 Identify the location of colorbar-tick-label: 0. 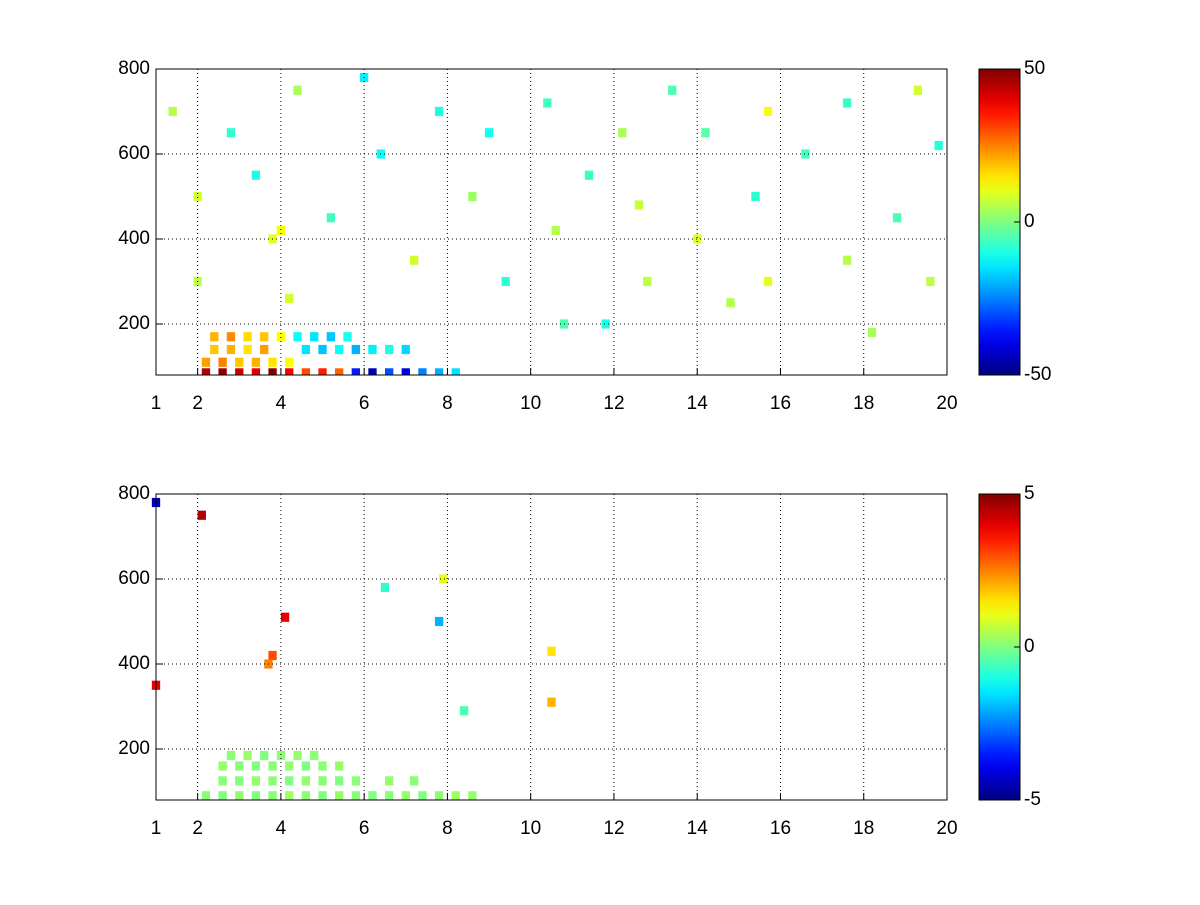
(1029, 221).